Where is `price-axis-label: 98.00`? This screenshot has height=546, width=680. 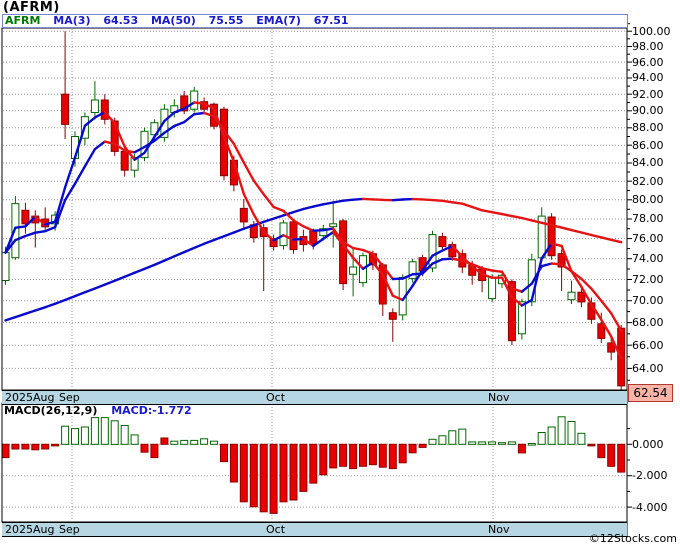 price-axis-label: 98.00 is located at coordinates (648, 46).